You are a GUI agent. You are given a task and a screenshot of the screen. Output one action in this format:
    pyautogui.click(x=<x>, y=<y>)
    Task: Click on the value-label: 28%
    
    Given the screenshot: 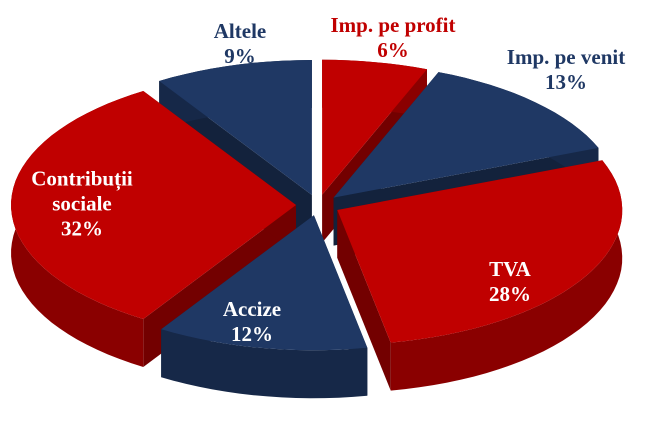 What is the action you would take?
    pyautogui.click(x=510, y=294)
    